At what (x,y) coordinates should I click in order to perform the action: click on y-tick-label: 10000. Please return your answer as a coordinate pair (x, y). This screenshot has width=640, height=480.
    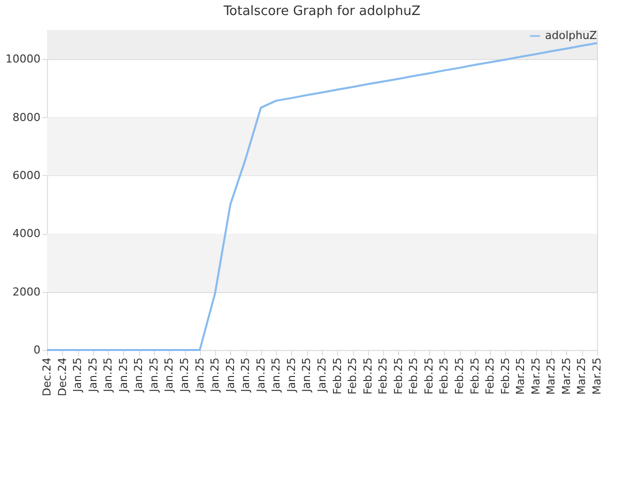
    Looking at the image, I should click on (23, 59).